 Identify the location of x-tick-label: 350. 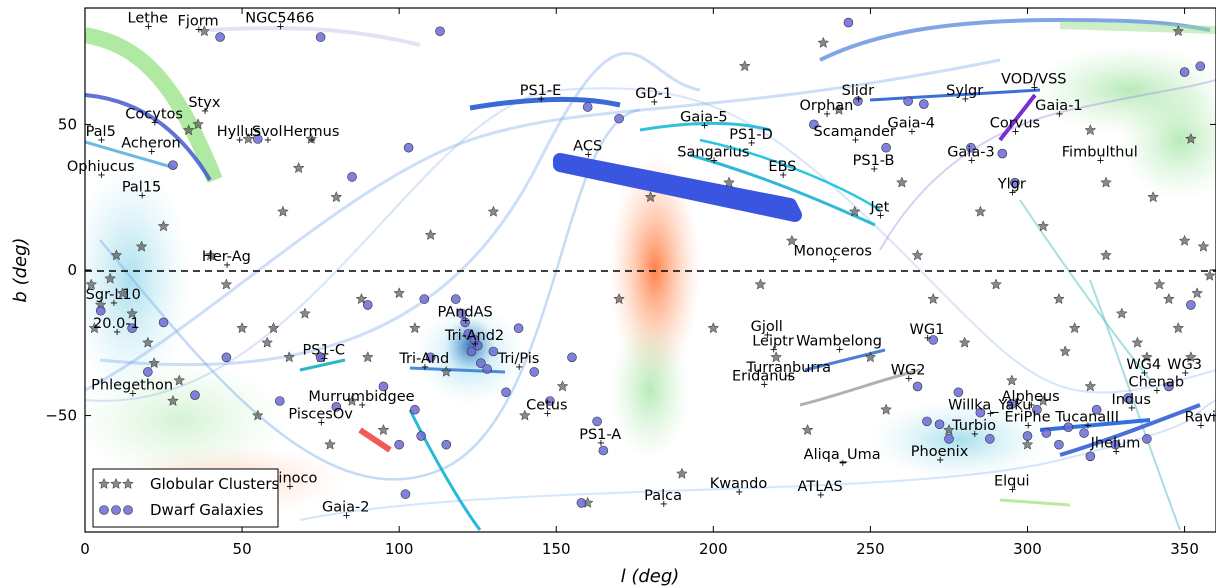
(1184, 549).